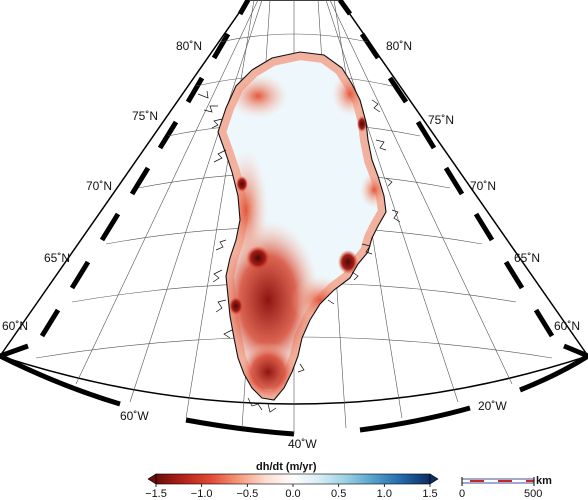 The height and width of the screenshot is (500, 588). What do you see at coordinates (15, 326) in the screenshot?
I see `lat-label-left: 60˚N` at bounding box center [15, 326].